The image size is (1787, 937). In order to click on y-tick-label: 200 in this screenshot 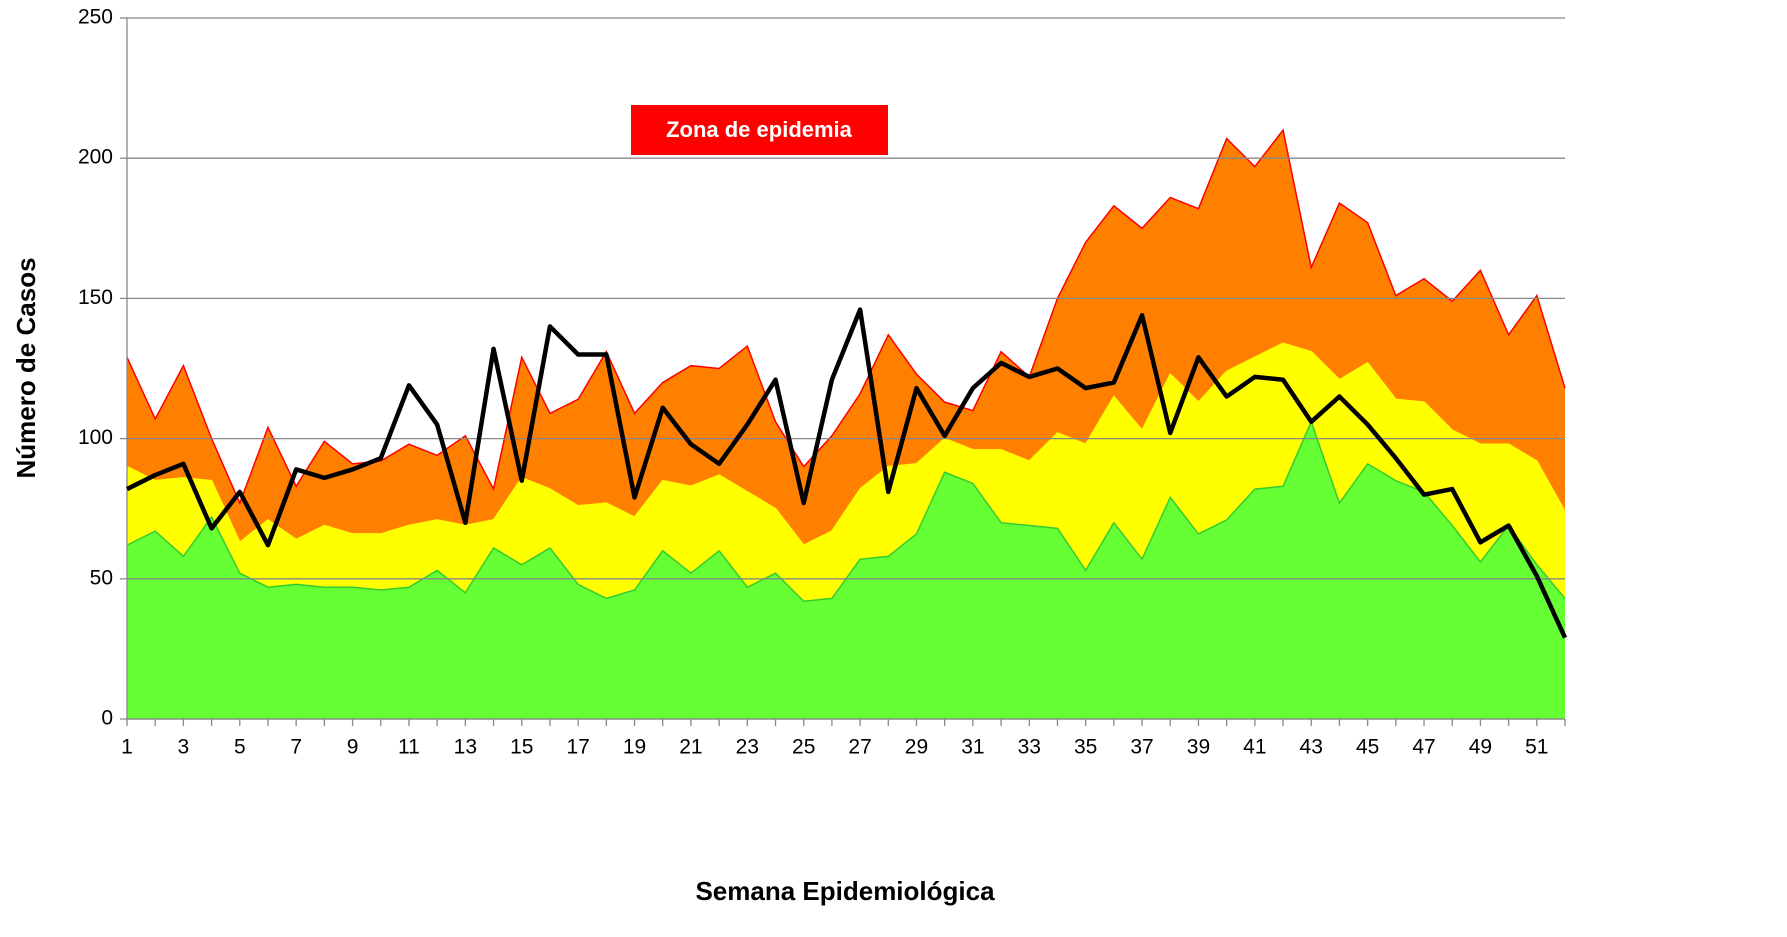, I will do `click(95, 157)`.